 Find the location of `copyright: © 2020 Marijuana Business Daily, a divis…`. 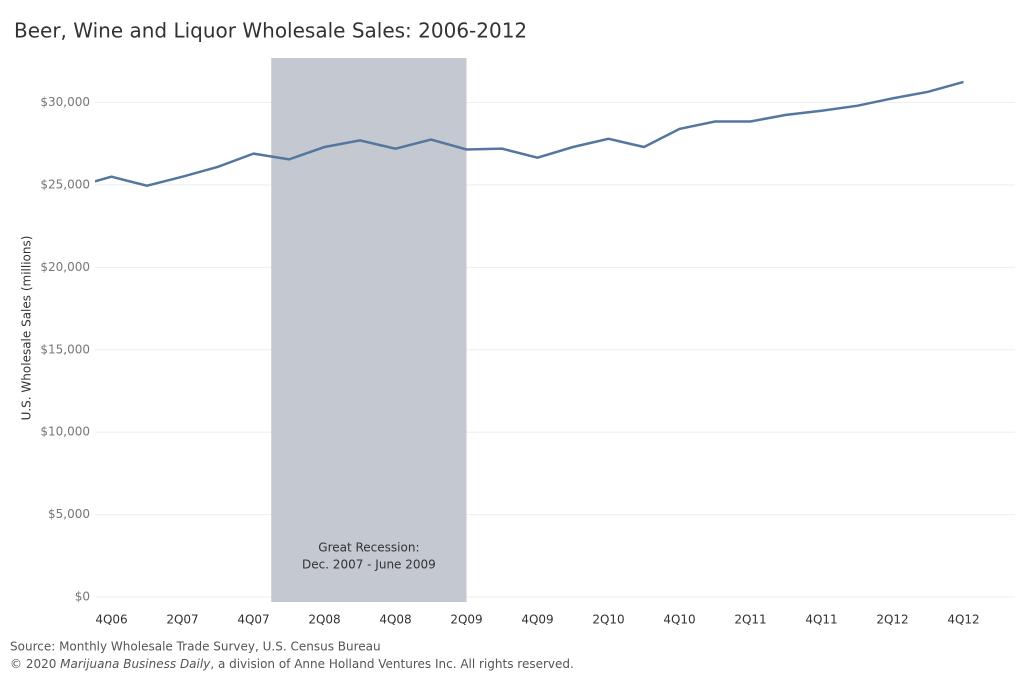

copyright: © 2020 Marijuana Business Daily, a divis… is located at coordinates (292, 664).